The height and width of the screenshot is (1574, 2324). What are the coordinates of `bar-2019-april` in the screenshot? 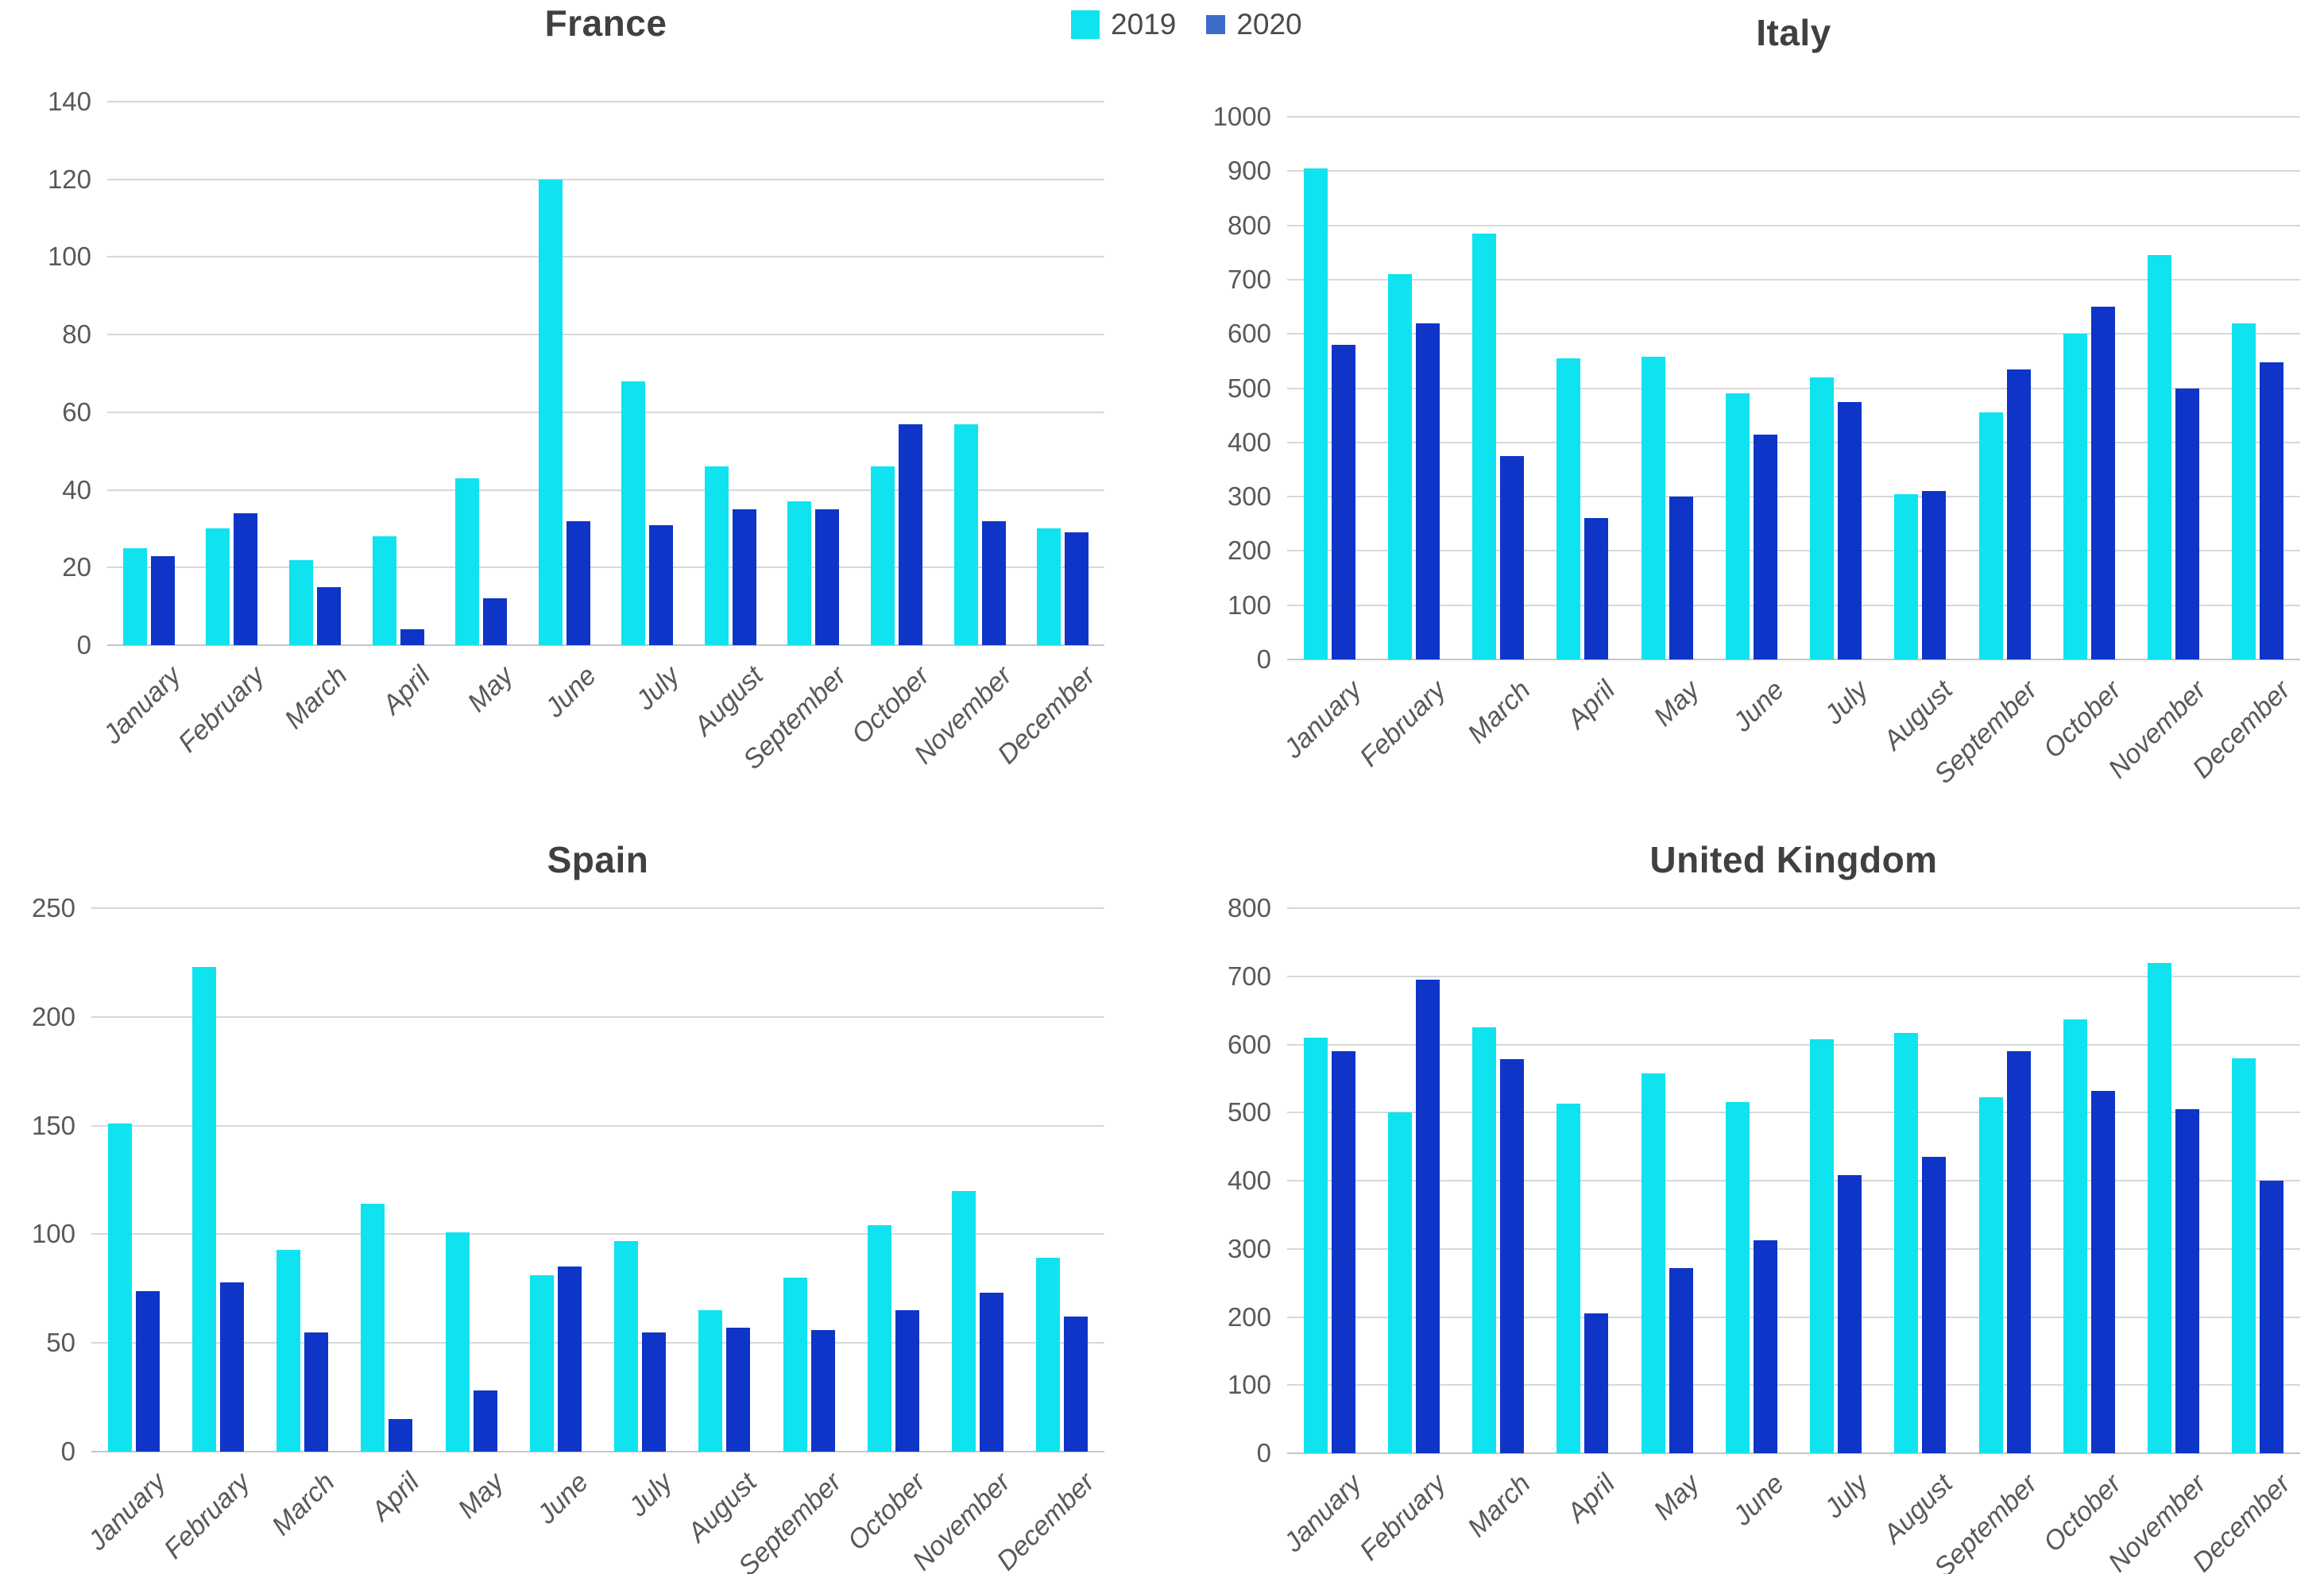 It's located at (384, 591).